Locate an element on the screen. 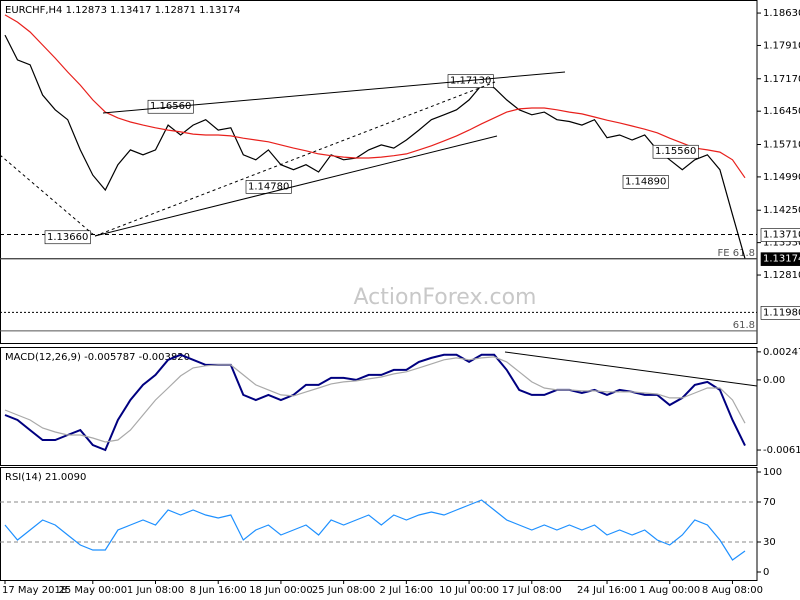  price-annotation-text: 1.13660 is located at coordinates (67, 237).